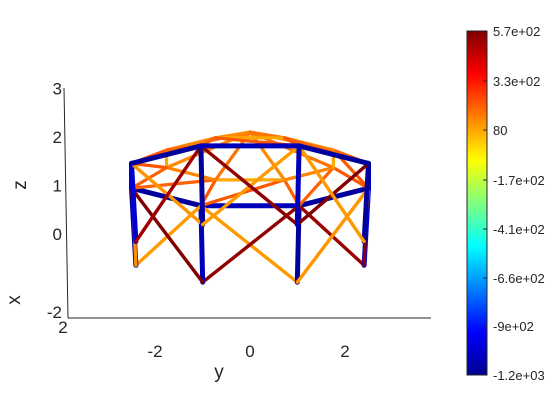 The width and height of the screenshot is (560, 420). Describe the element at coordinates (14, 300) in the screenshot. I see `x-axis-label: x` at that location.